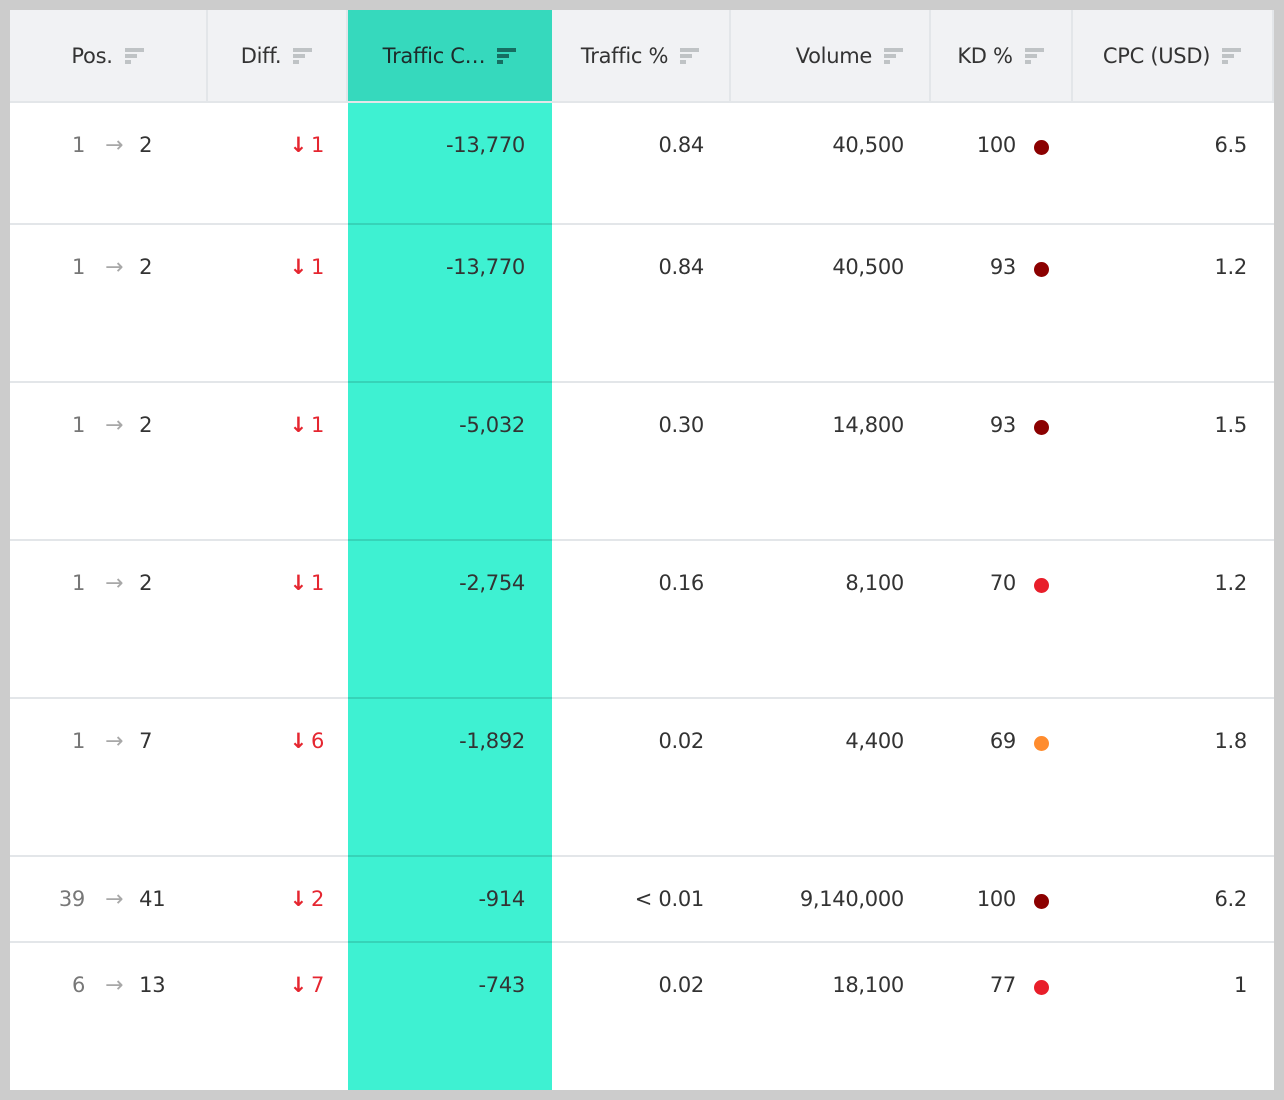  What do you see at coordinates (681, 985) in the screenshot?
I see `traffic-pct-value: 0.02` at bounding box center [681, 985].